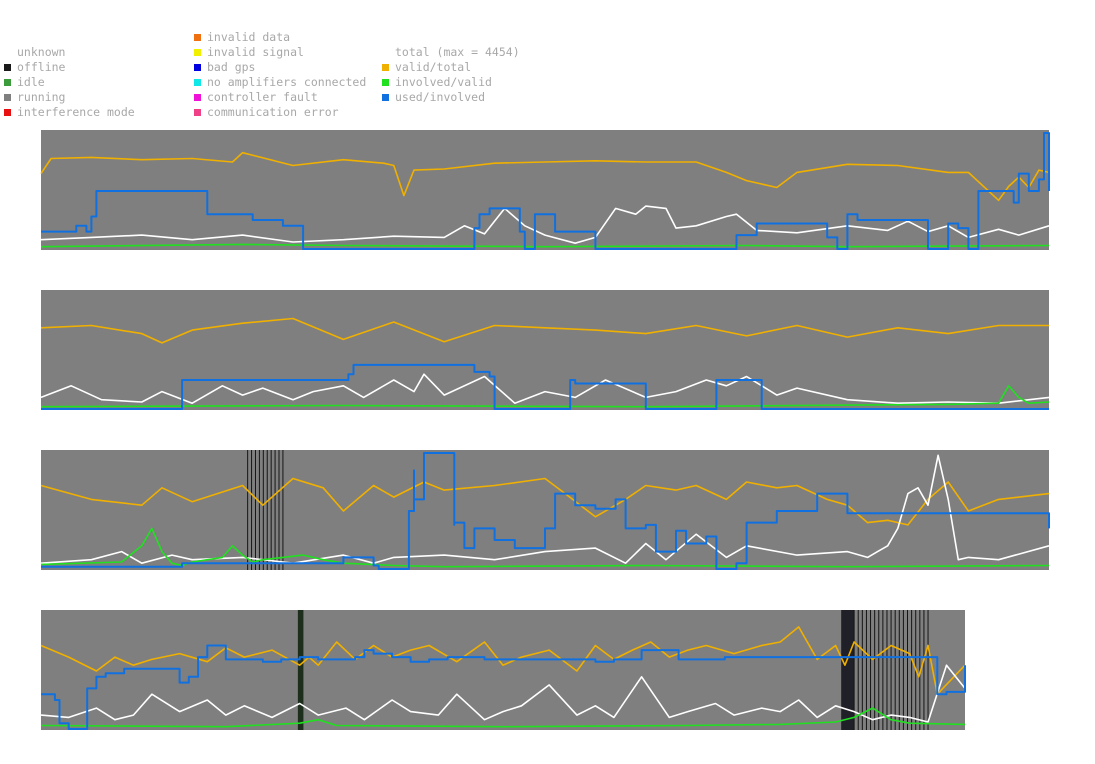 Image resolution: width=1095 pixels, height=764 pixels. What do you see at coordinates (41, 52) in the screenshot?
I see `legend-label: unknown` at bounding box center [41, 52].